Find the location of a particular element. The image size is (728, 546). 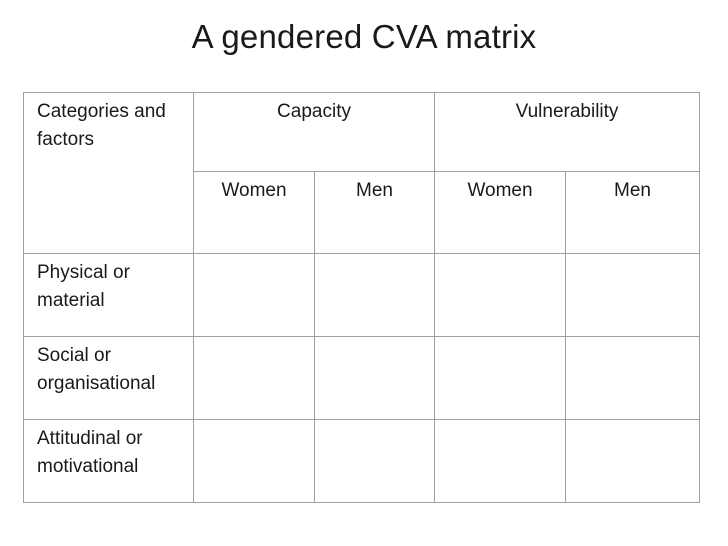

row-label-attitudinal-or-motivational: Attitudinal or motivational is located at coordinates (108, 461).